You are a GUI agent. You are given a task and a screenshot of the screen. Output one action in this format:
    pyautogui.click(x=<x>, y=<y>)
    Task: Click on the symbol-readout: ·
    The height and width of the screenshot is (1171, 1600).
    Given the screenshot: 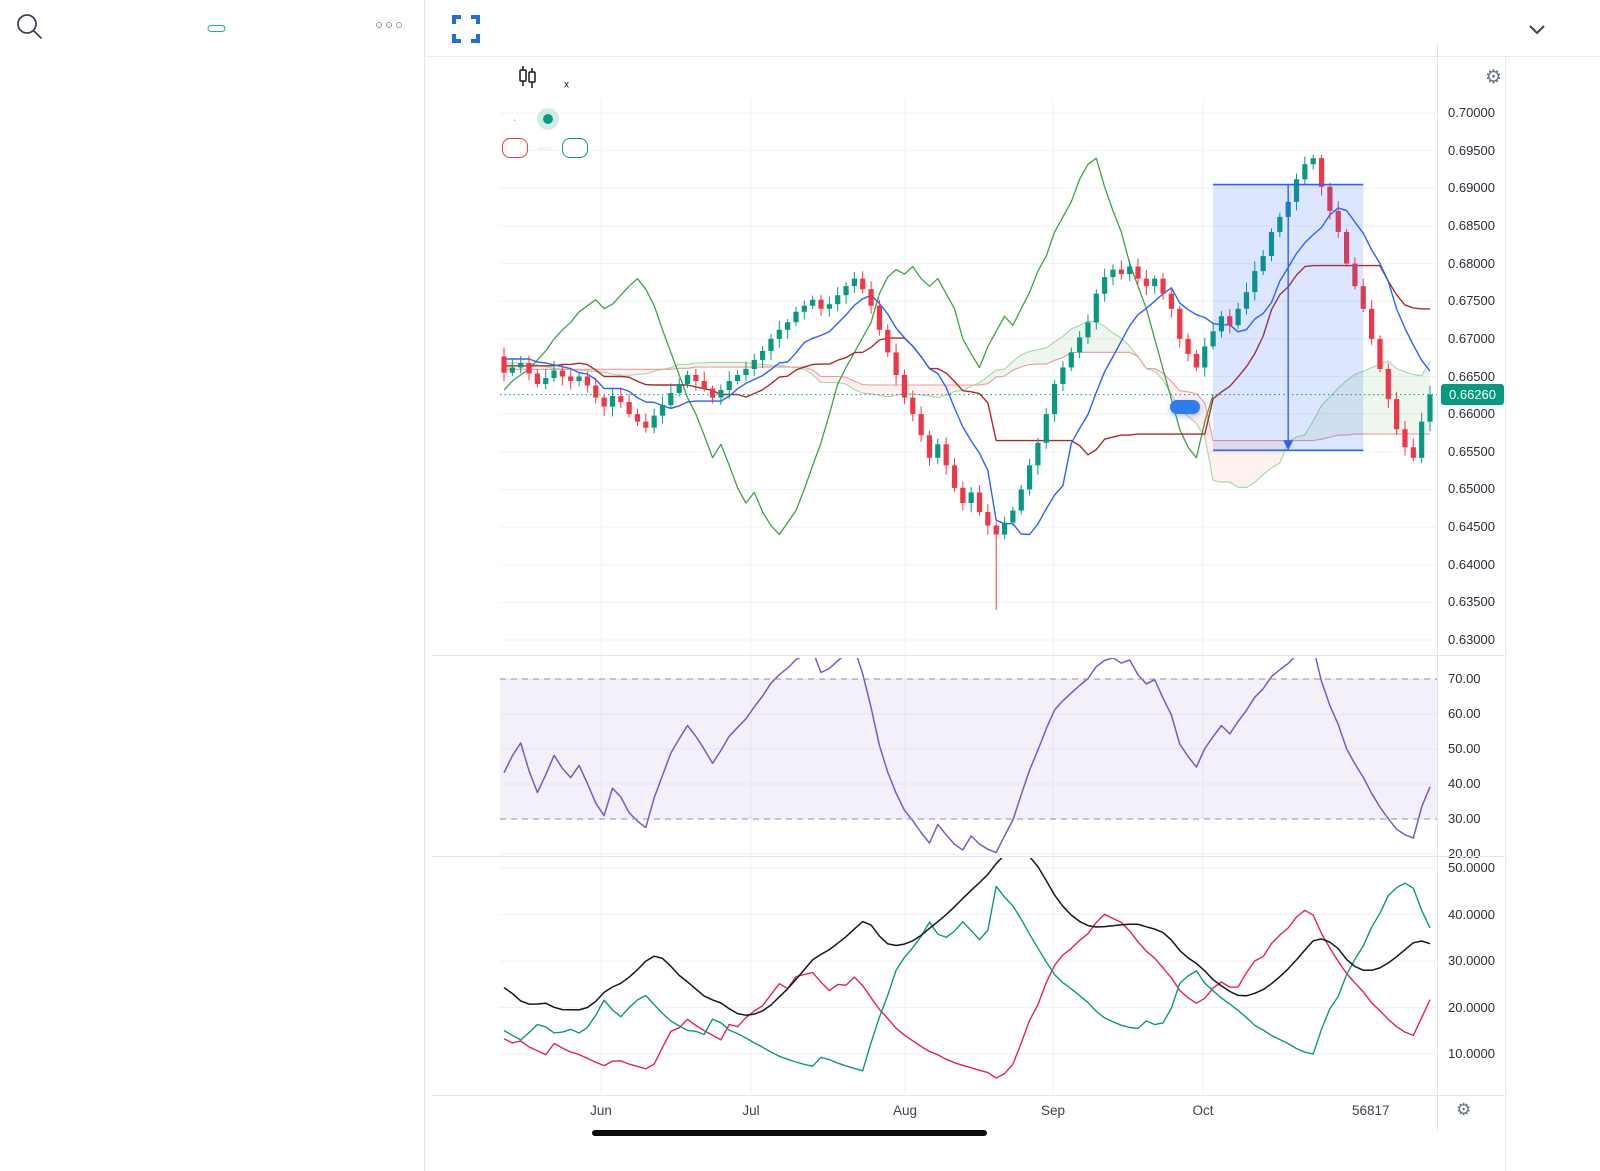 What is the action you would take?
    pyautogui.click(x=538, y=119)
    